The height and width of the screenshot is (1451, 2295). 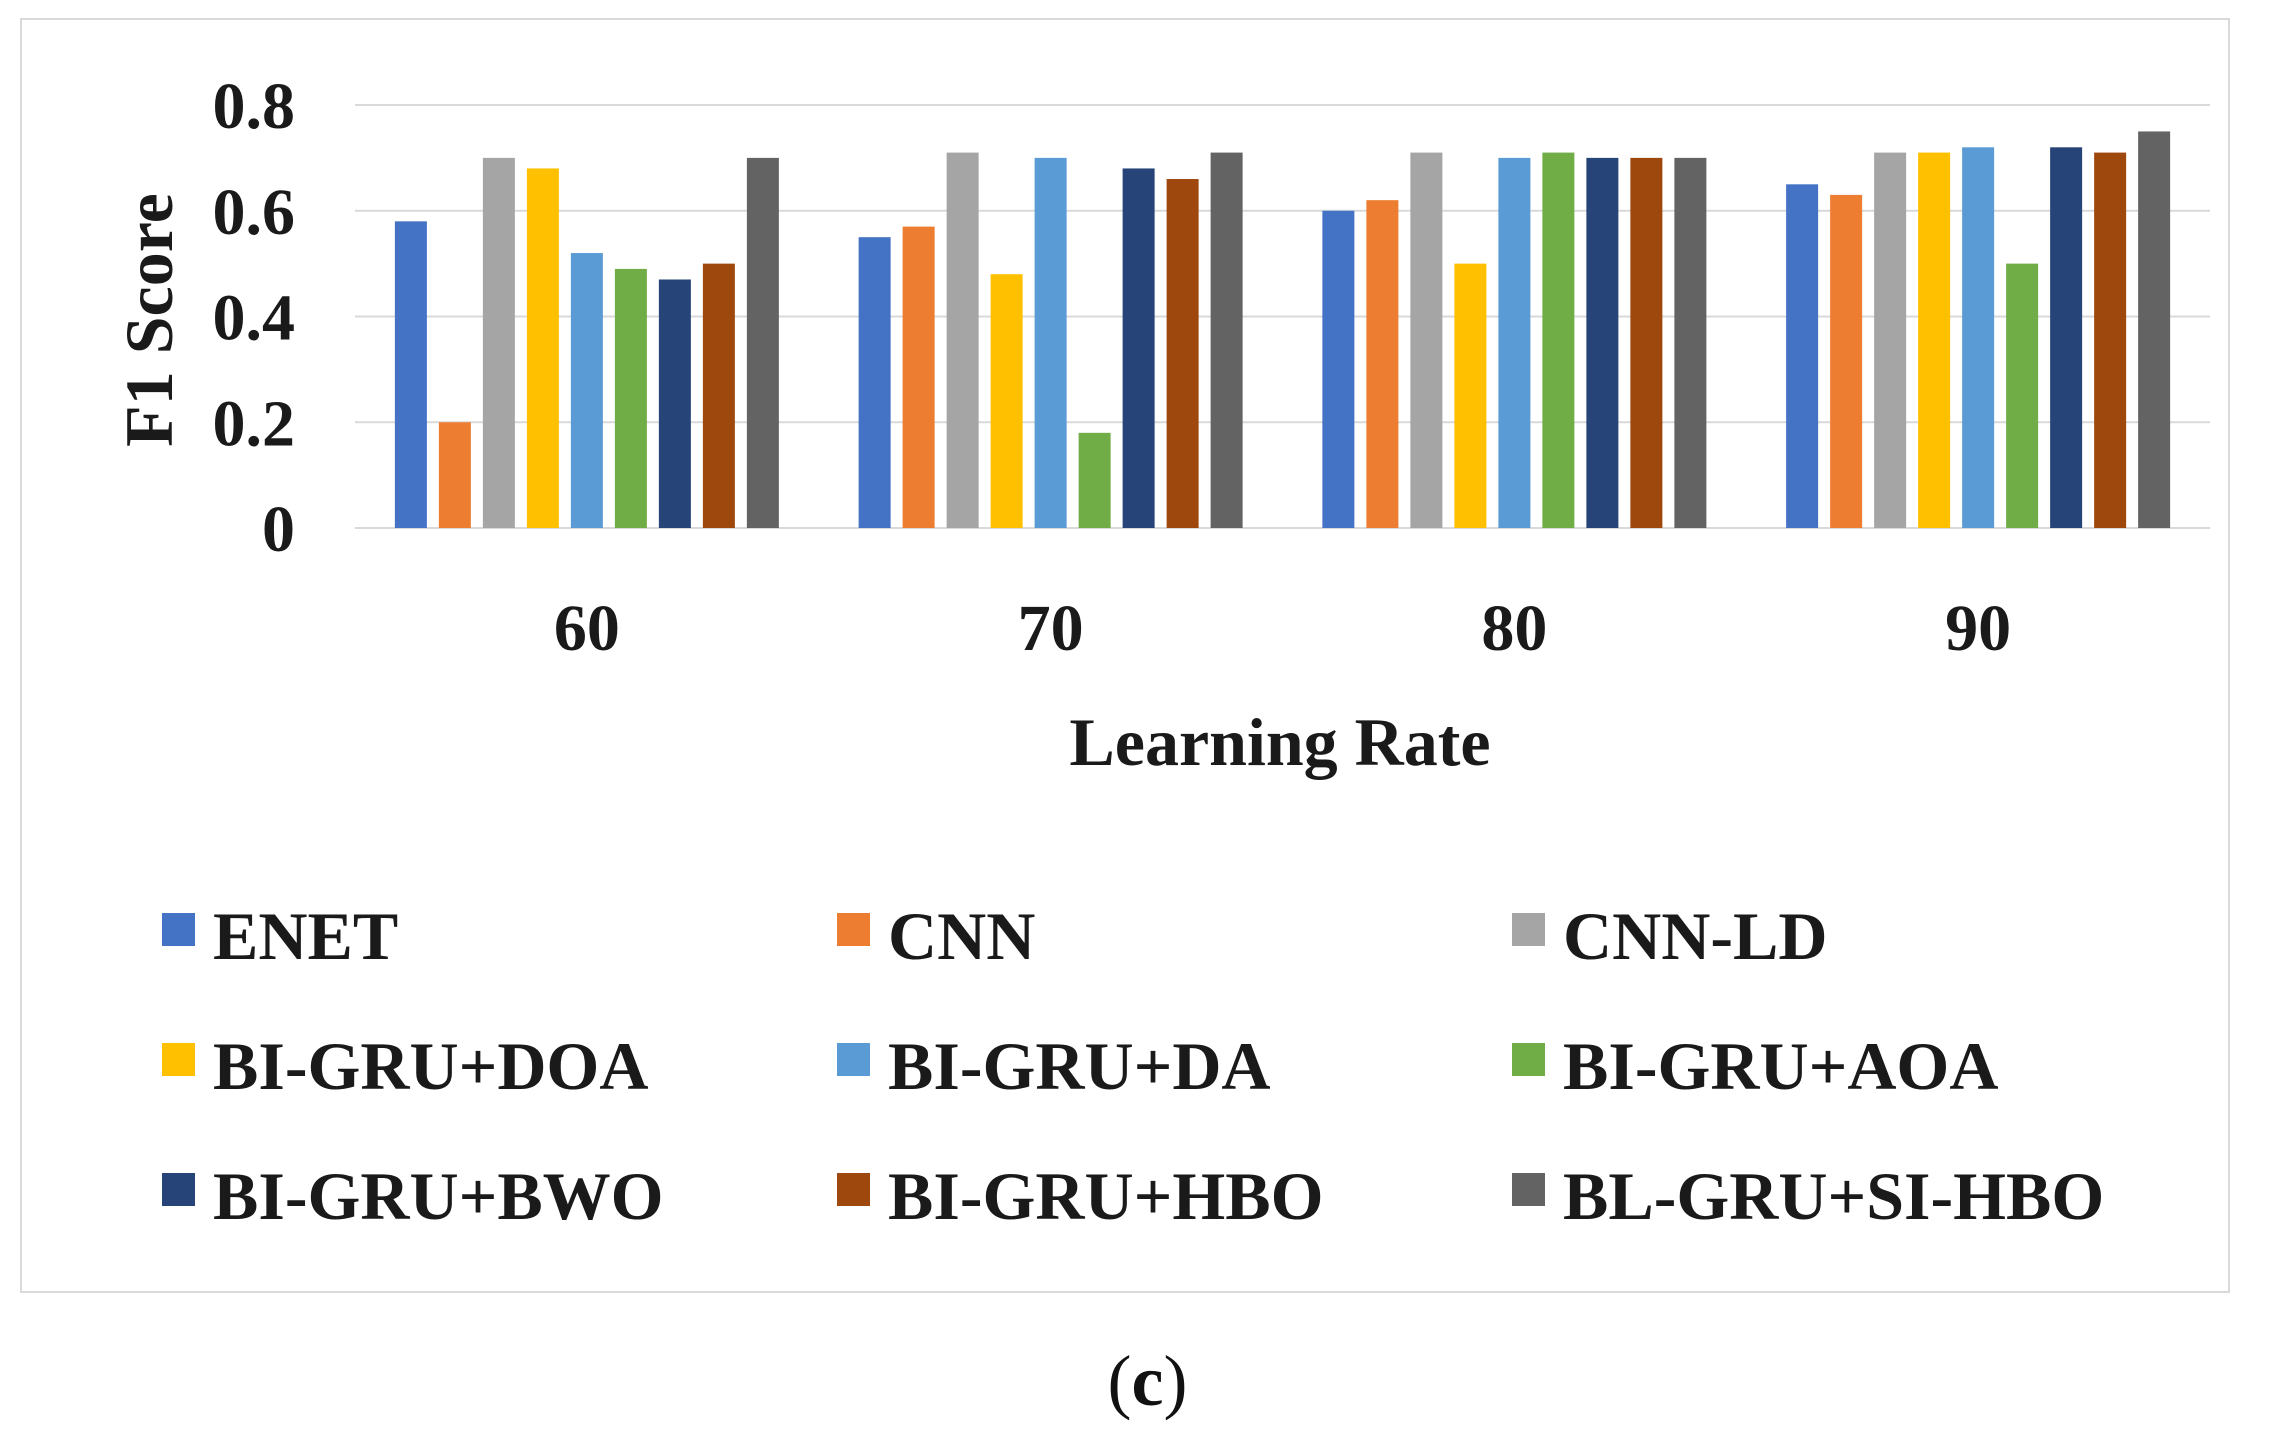 What do you see at coordinates (254, 423) in the screenshot?
I see `y-tick-label: 0.2` at bounding box center [254, 423].